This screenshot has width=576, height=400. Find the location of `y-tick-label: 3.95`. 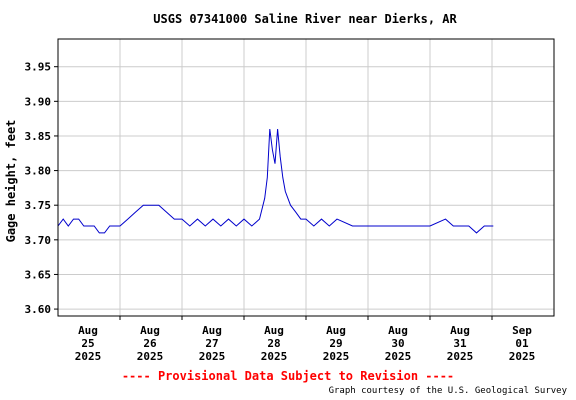

y-tick-label: 3.95 is located at coordinates (38, 67).